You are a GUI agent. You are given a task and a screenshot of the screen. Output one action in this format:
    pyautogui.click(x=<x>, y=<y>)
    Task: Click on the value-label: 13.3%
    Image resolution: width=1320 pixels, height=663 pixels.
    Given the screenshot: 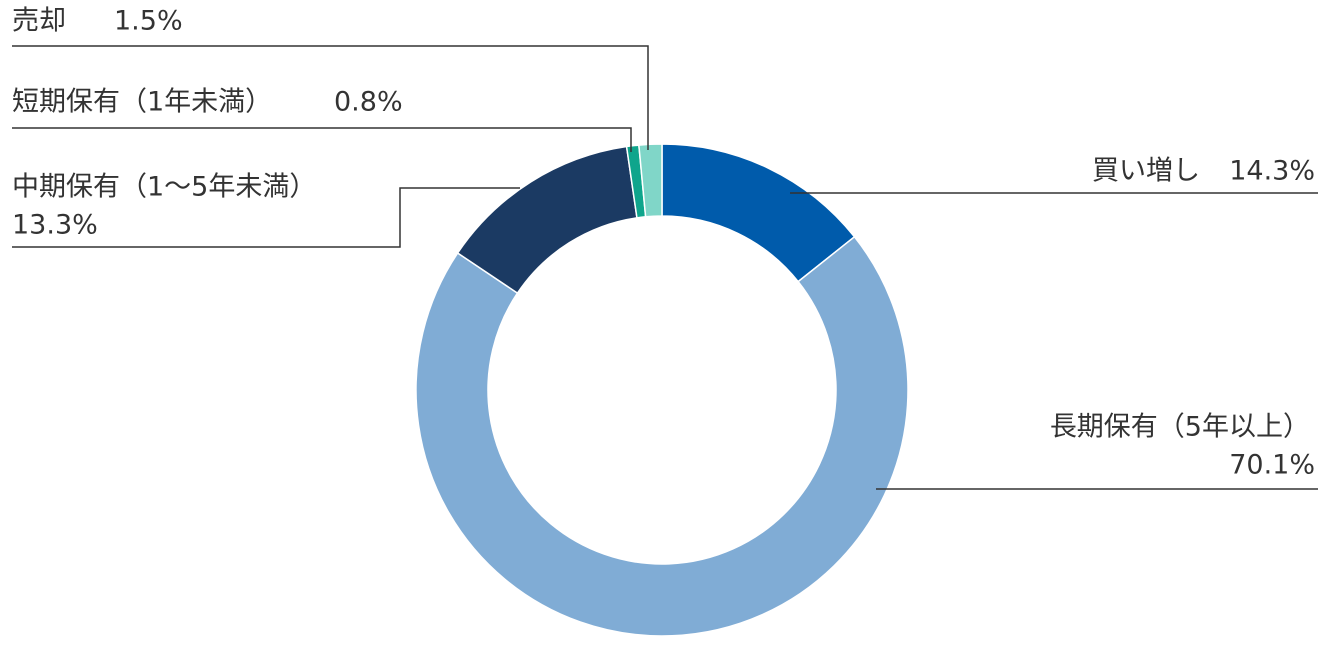 What is the action you would take?
    pyautogui.click(x=55, y=225)
    